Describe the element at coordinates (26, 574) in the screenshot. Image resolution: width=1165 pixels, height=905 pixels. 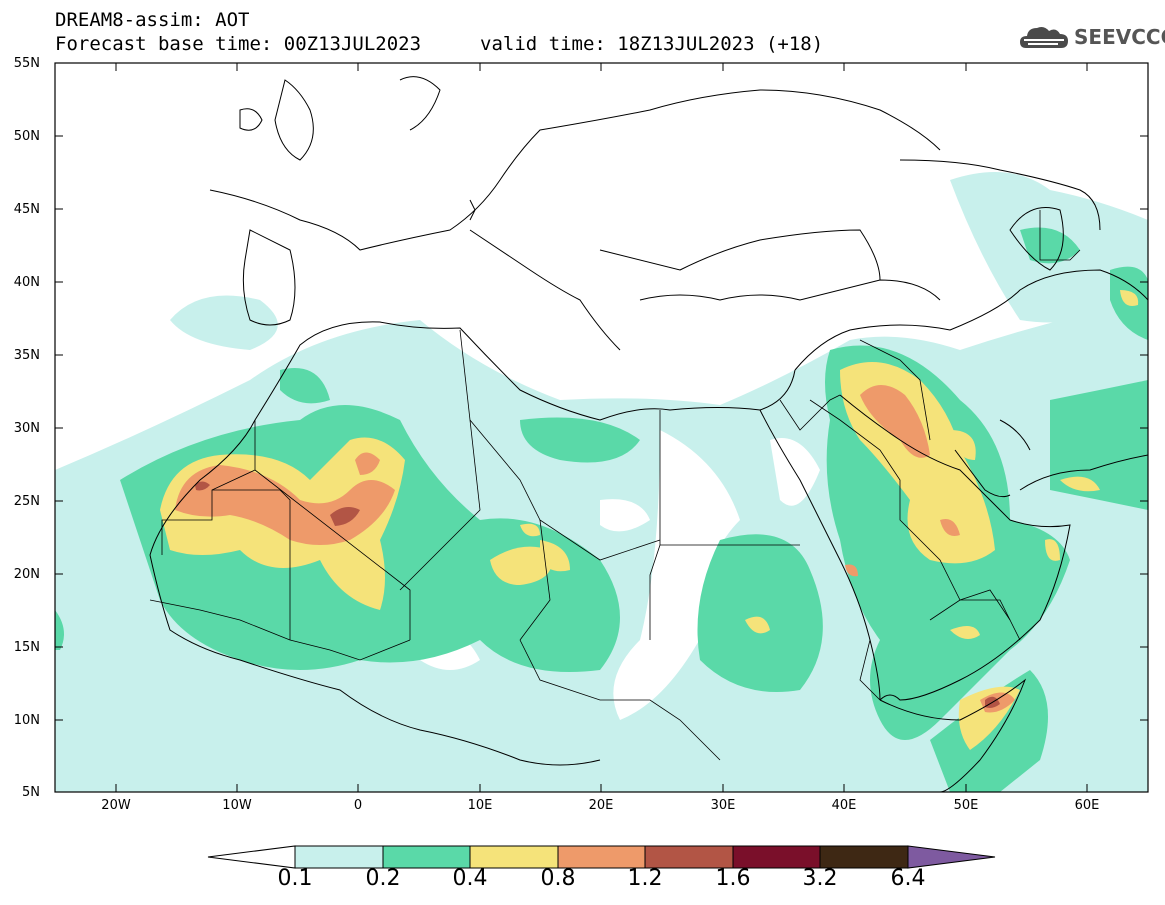
I see `lat-label: 20N` at that location.